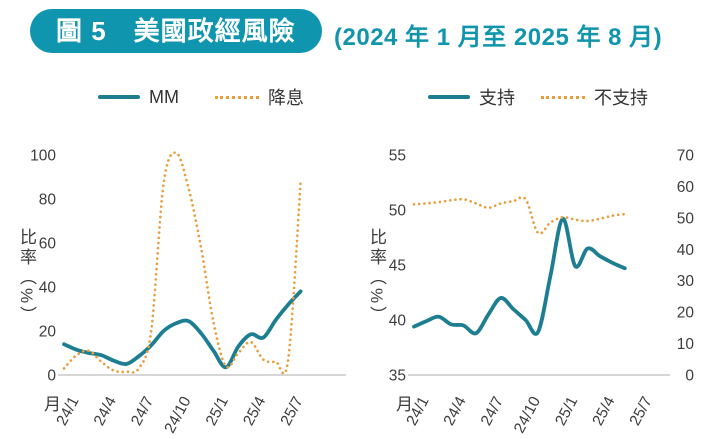  I want to click on legend-label: 不支持, so click(621, 98).